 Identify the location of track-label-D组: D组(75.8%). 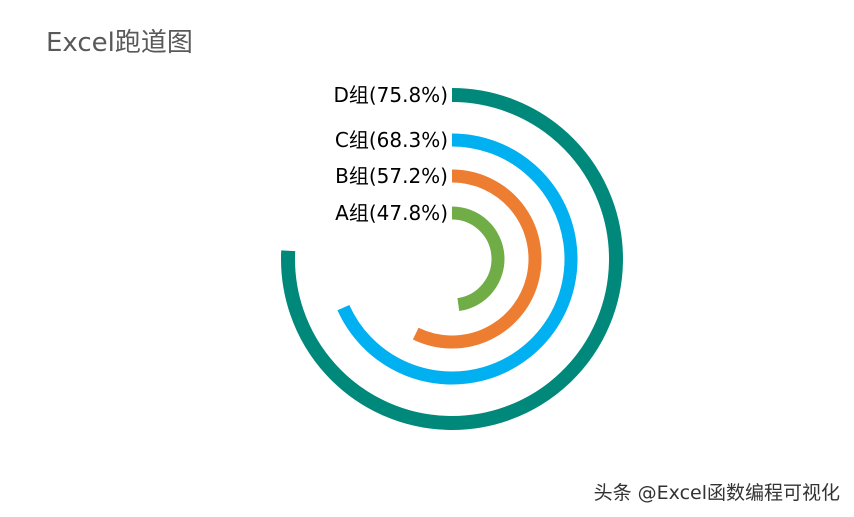
(390, 95).